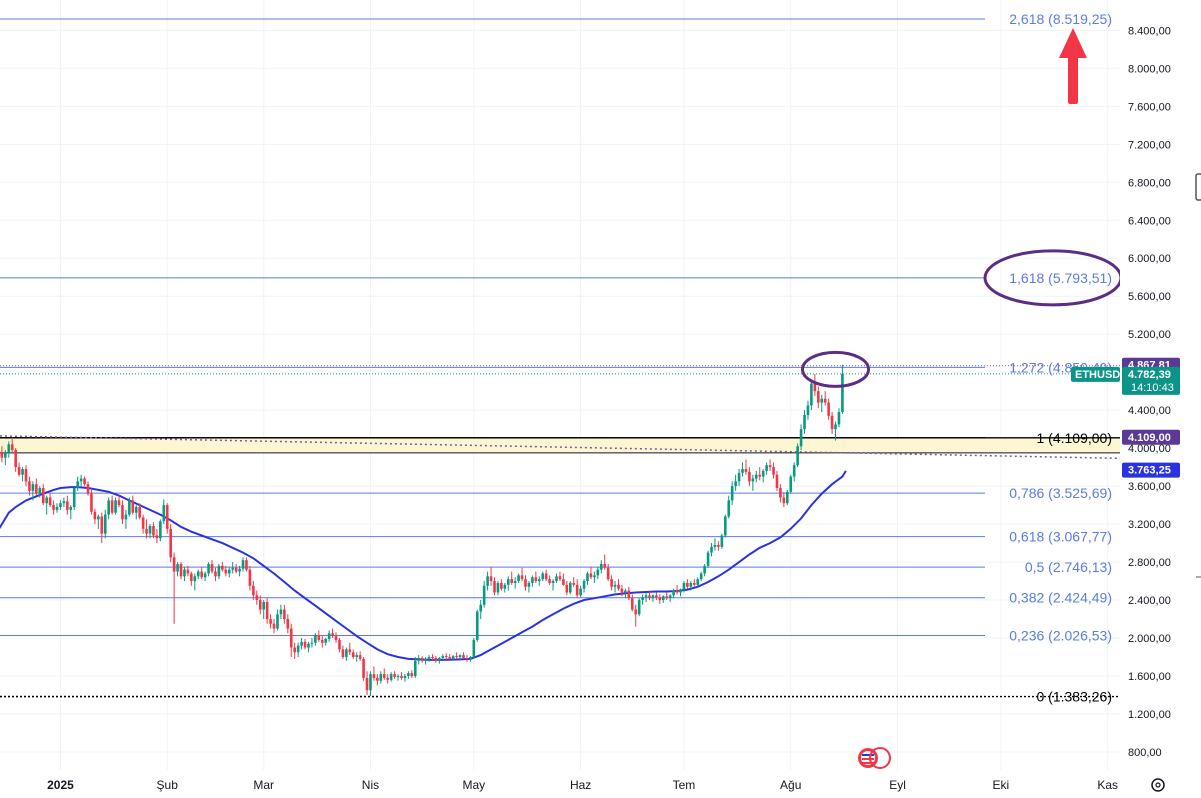 This screenshot has height=798, width=1201. I want to click on y-tick-label: 7.600,00, so click(1149, 107).